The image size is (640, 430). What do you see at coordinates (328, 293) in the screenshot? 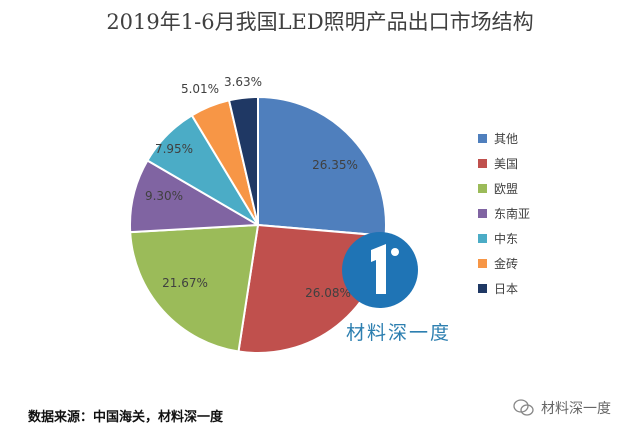
I see `pie-data-label: 26.08%` at bounding box center [328, 293].